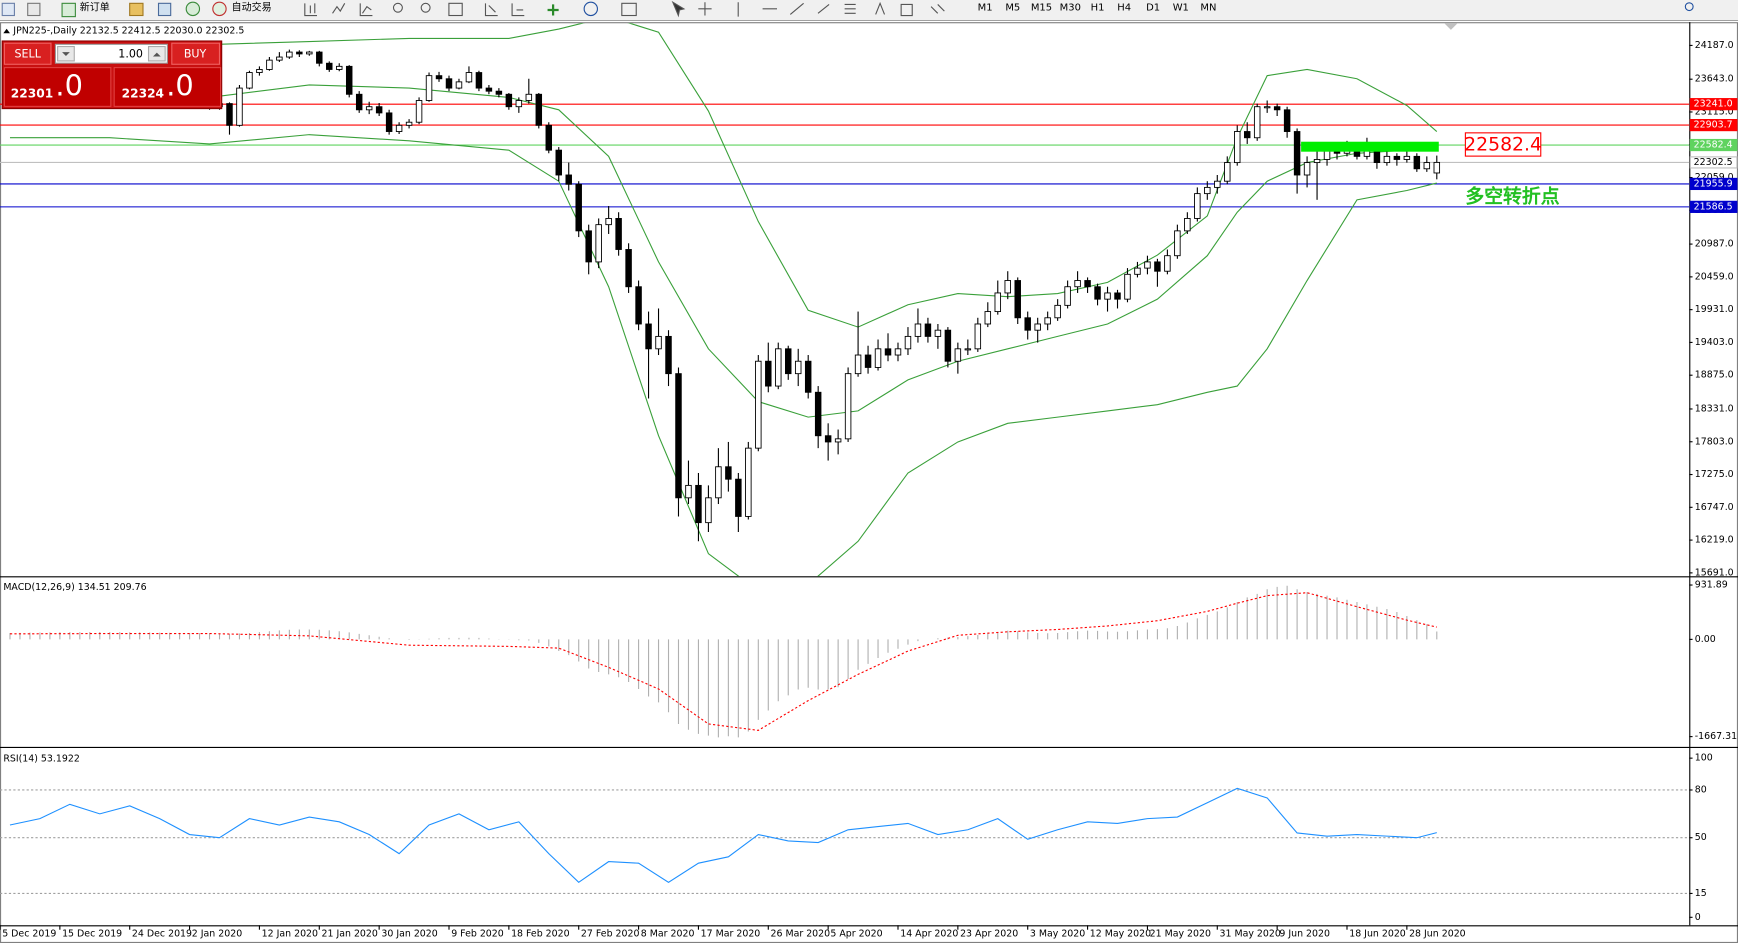  Describe the element at coordinates (1714, 572) in the screenshot. I see `y-tick-label: 15691.0` at that location.